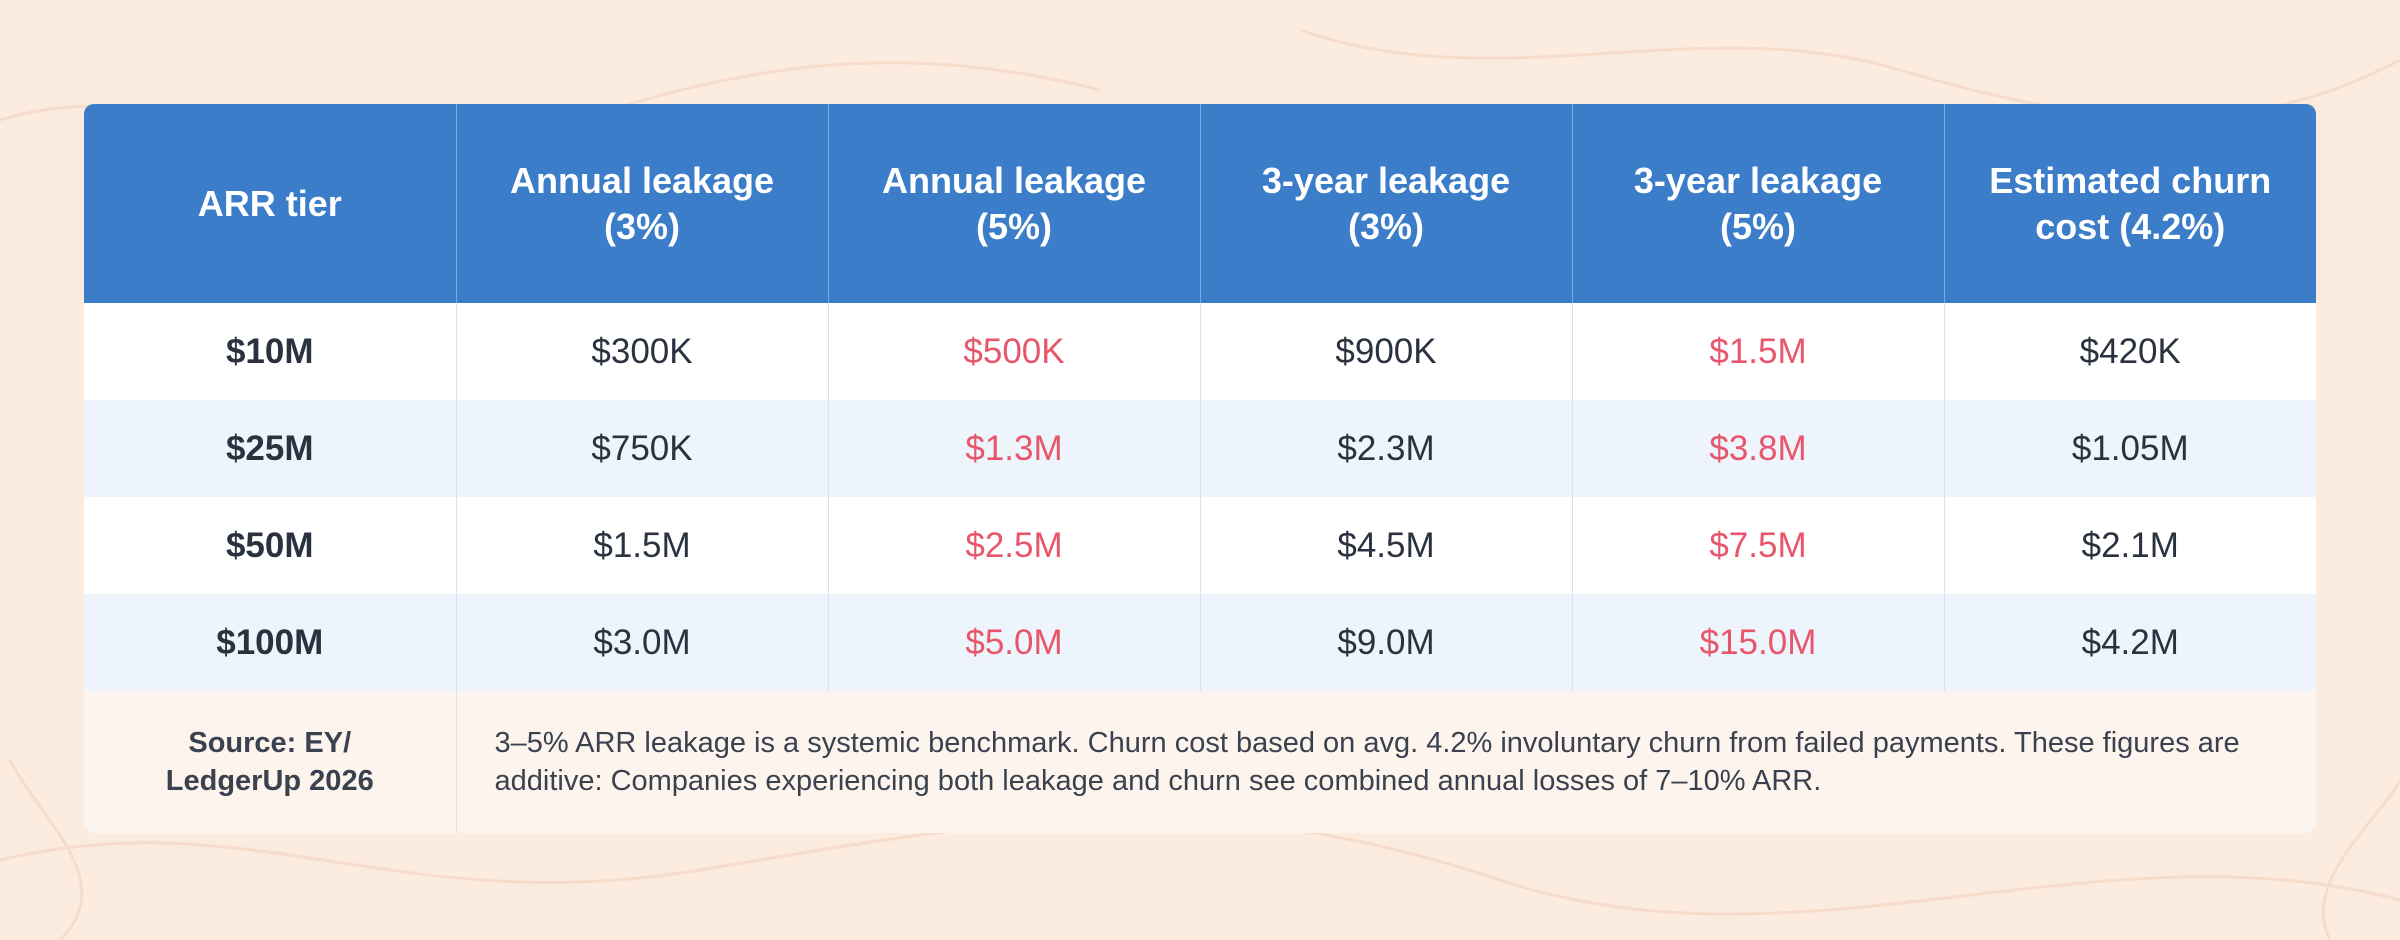 The width and height of the screenshot is (2400, 940). Describe the element at coordinates (1757, 642) in the screenshot. I see `cell: $15.0M` at that location.